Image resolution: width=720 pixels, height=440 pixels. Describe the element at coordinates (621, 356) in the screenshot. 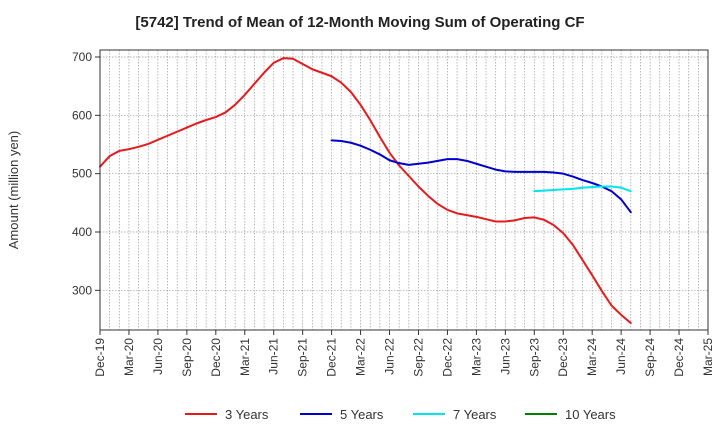

I see `x-tick-label: Jun-24` at that location.